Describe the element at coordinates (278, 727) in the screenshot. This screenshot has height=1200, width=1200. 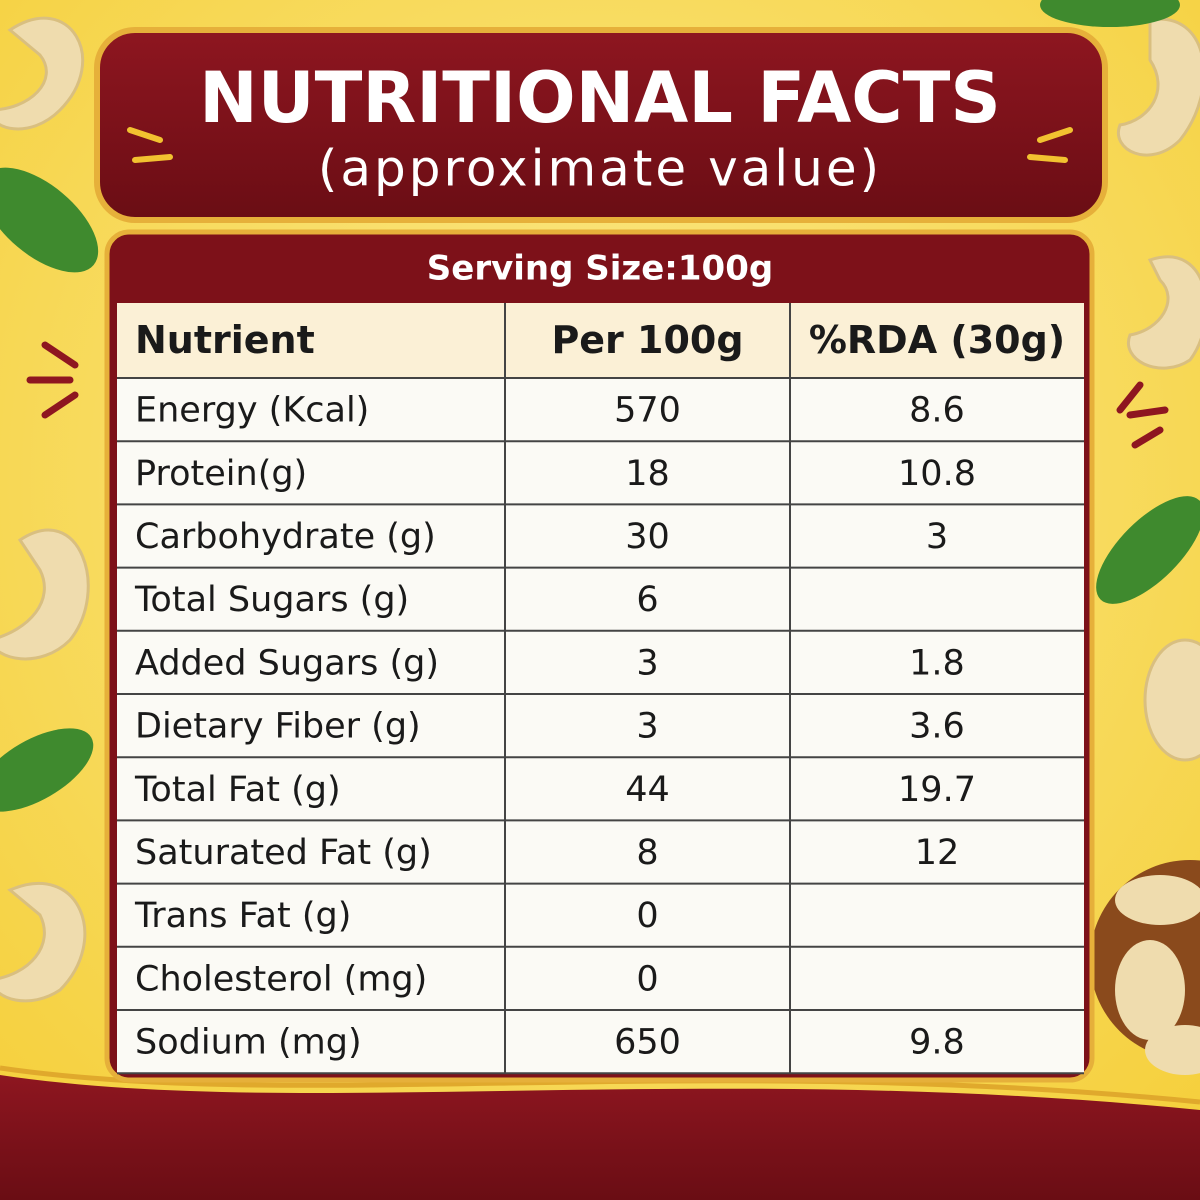
I see `nutrient-name: Dietary Fiber (g)` at that location.